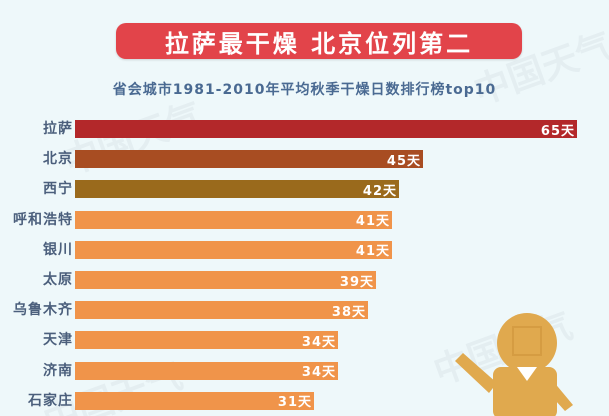  What do you see at coordinates (58, 249) in the screenshot?
I see `city-label: 银川` at bounding box center [58, 249].